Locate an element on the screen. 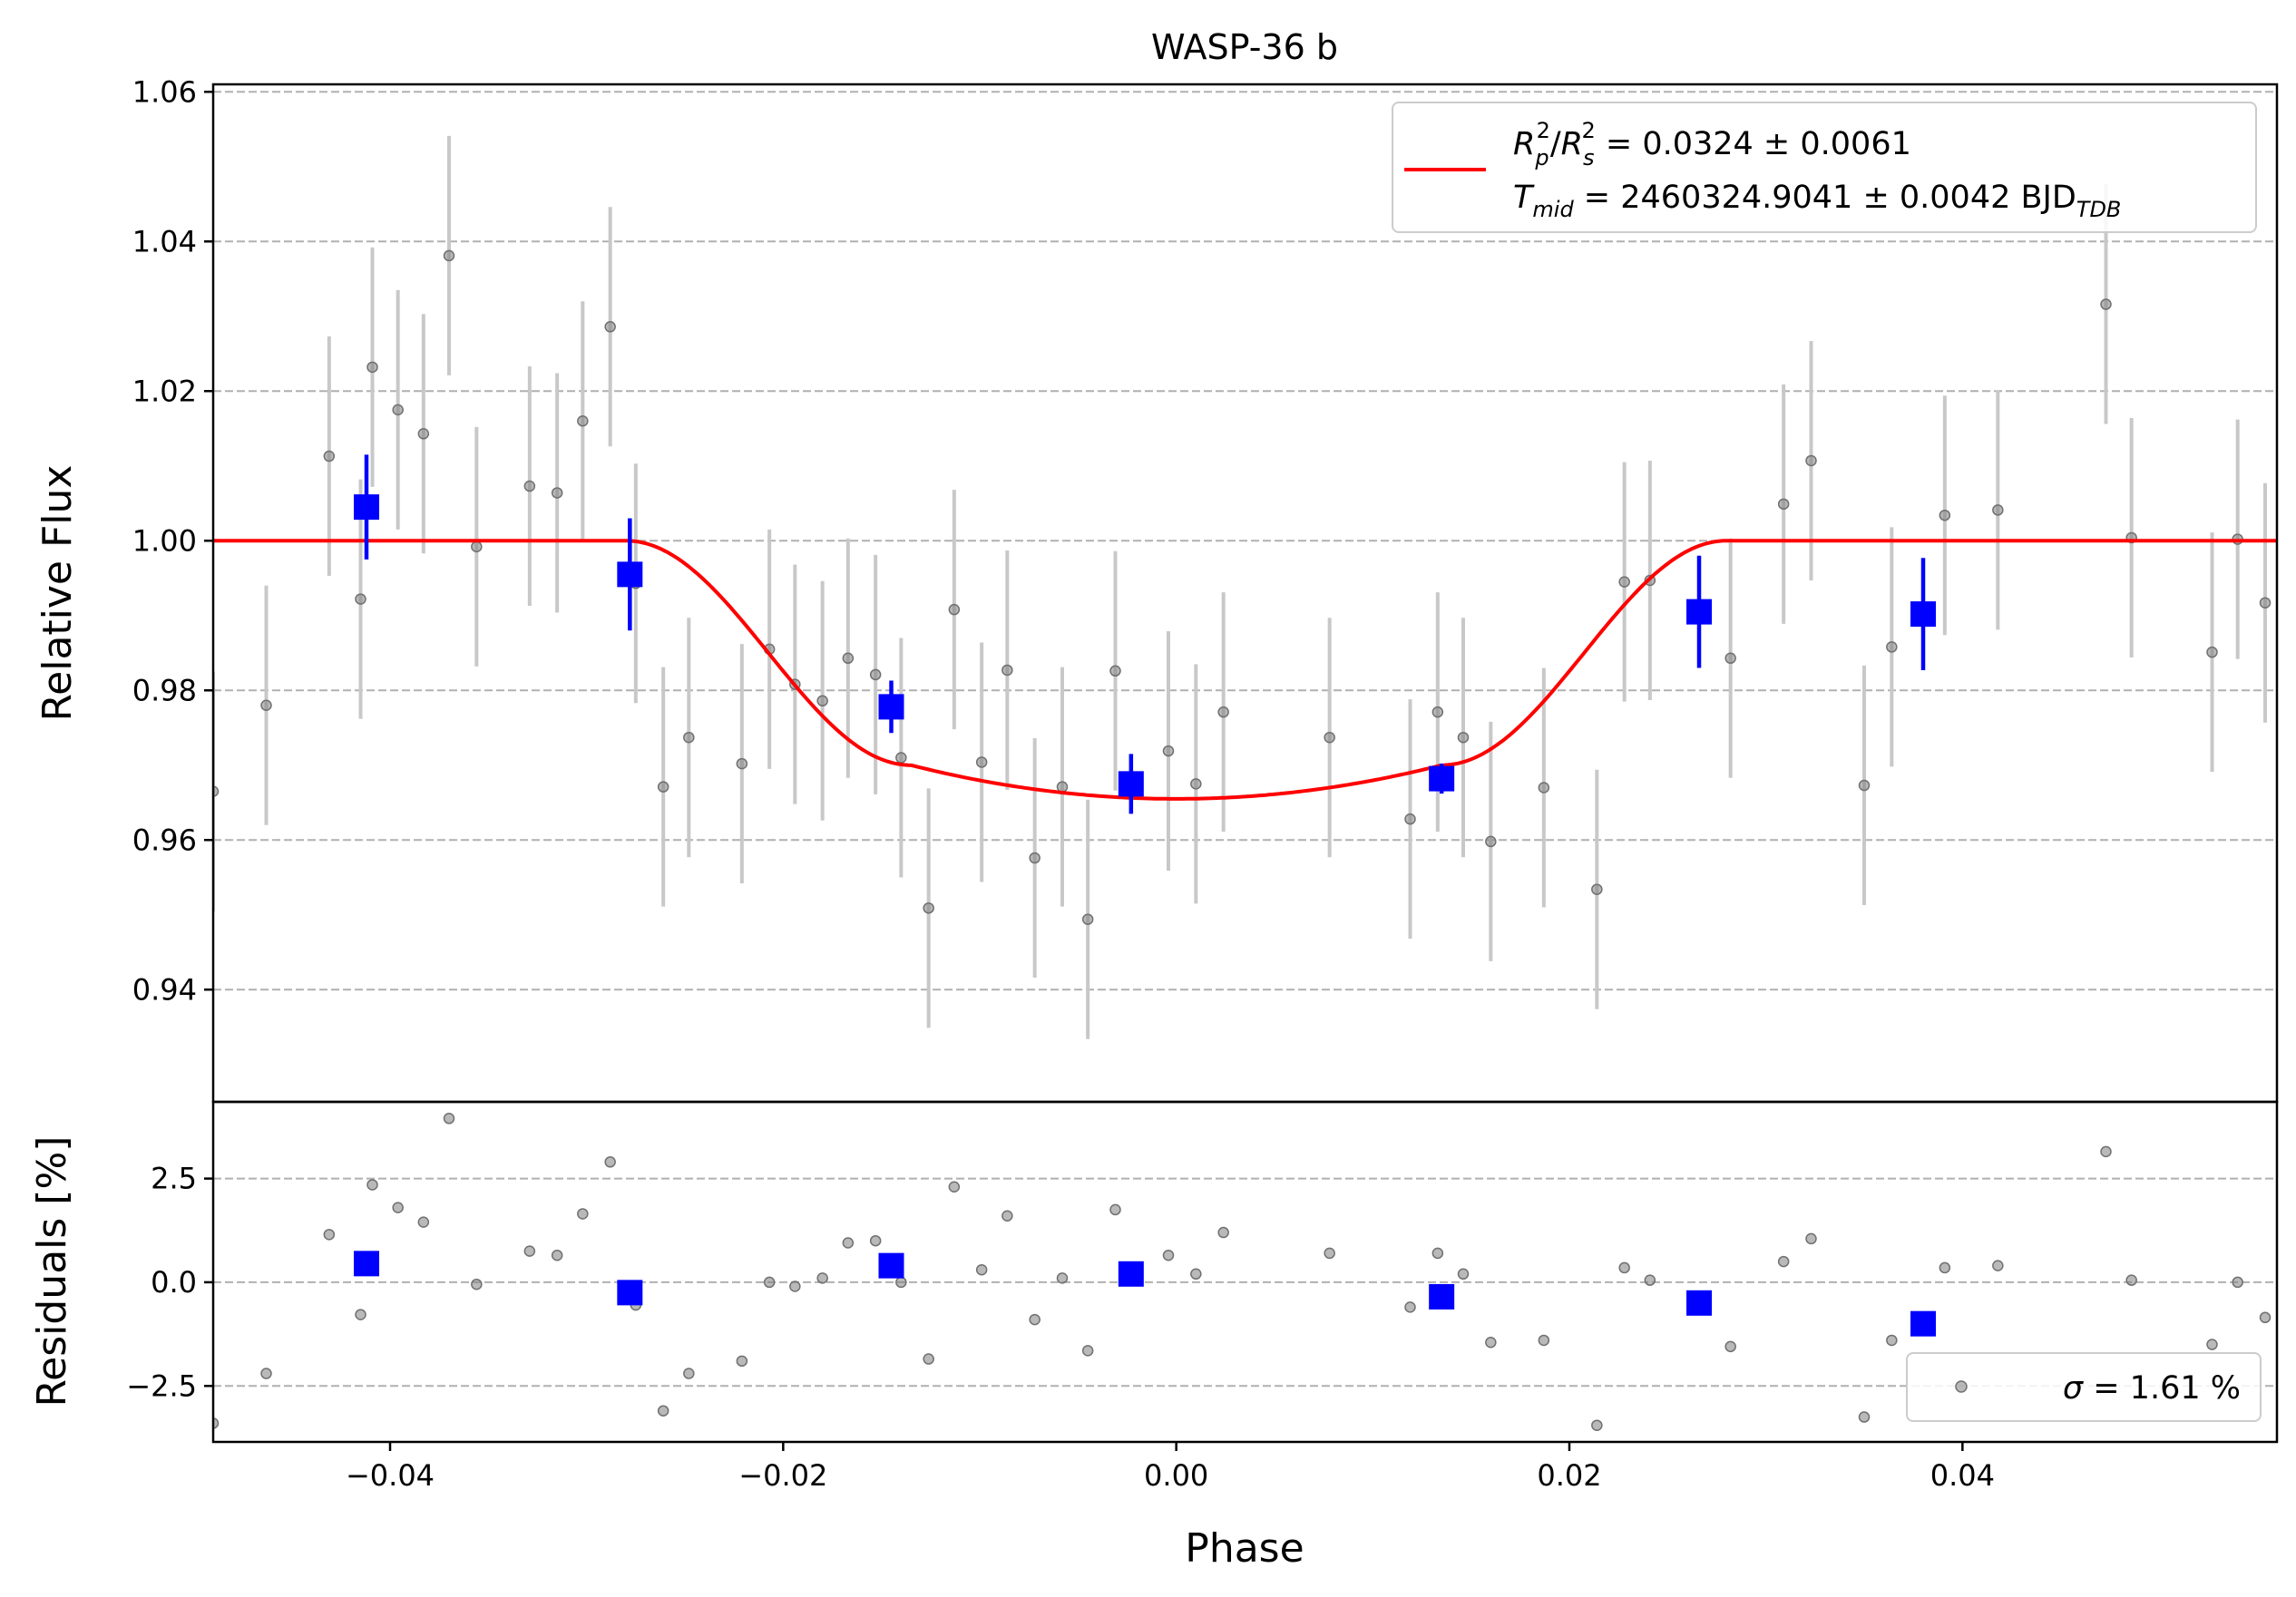 The height and width of the screenshot is (1597, 2296). transit-model is located at coordinates (1245, 670).